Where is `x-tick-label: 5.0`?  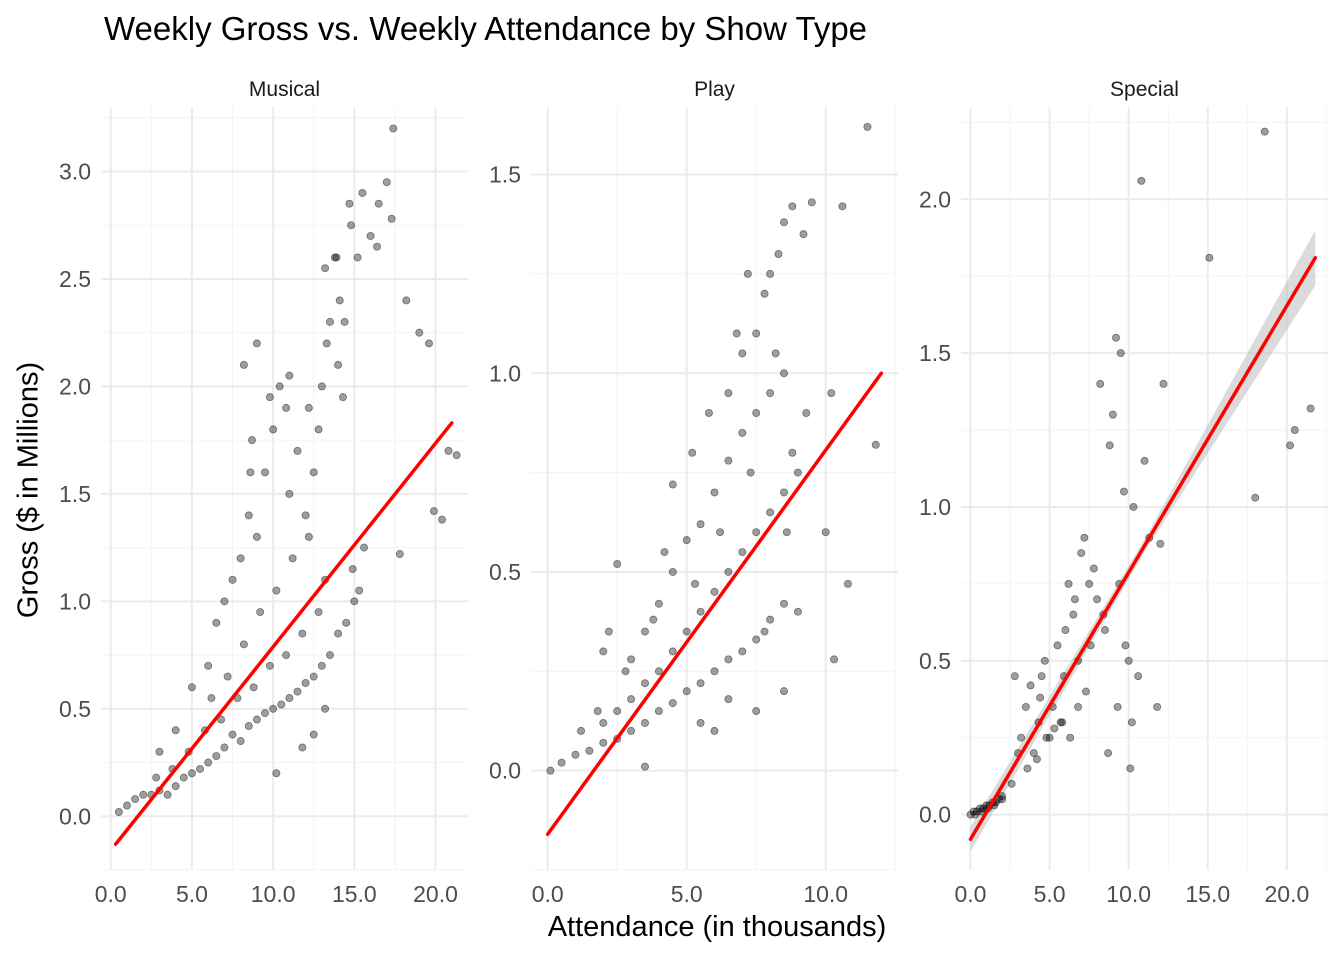 x-tick-label: 5.0 is located at coordinates (192, 894).